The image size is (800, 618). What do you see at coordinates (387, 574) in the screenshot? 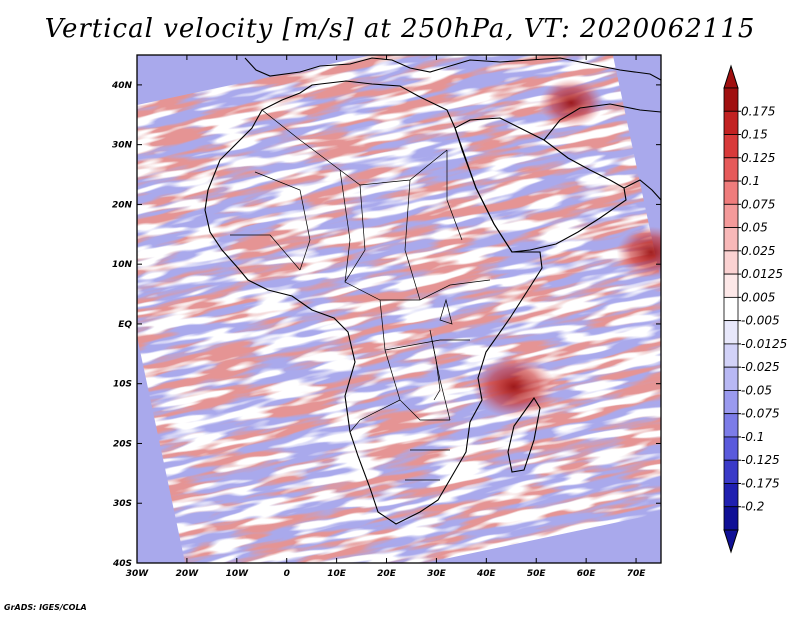
I see `x-tick-label: 20E` at bounding box center [387, 574].